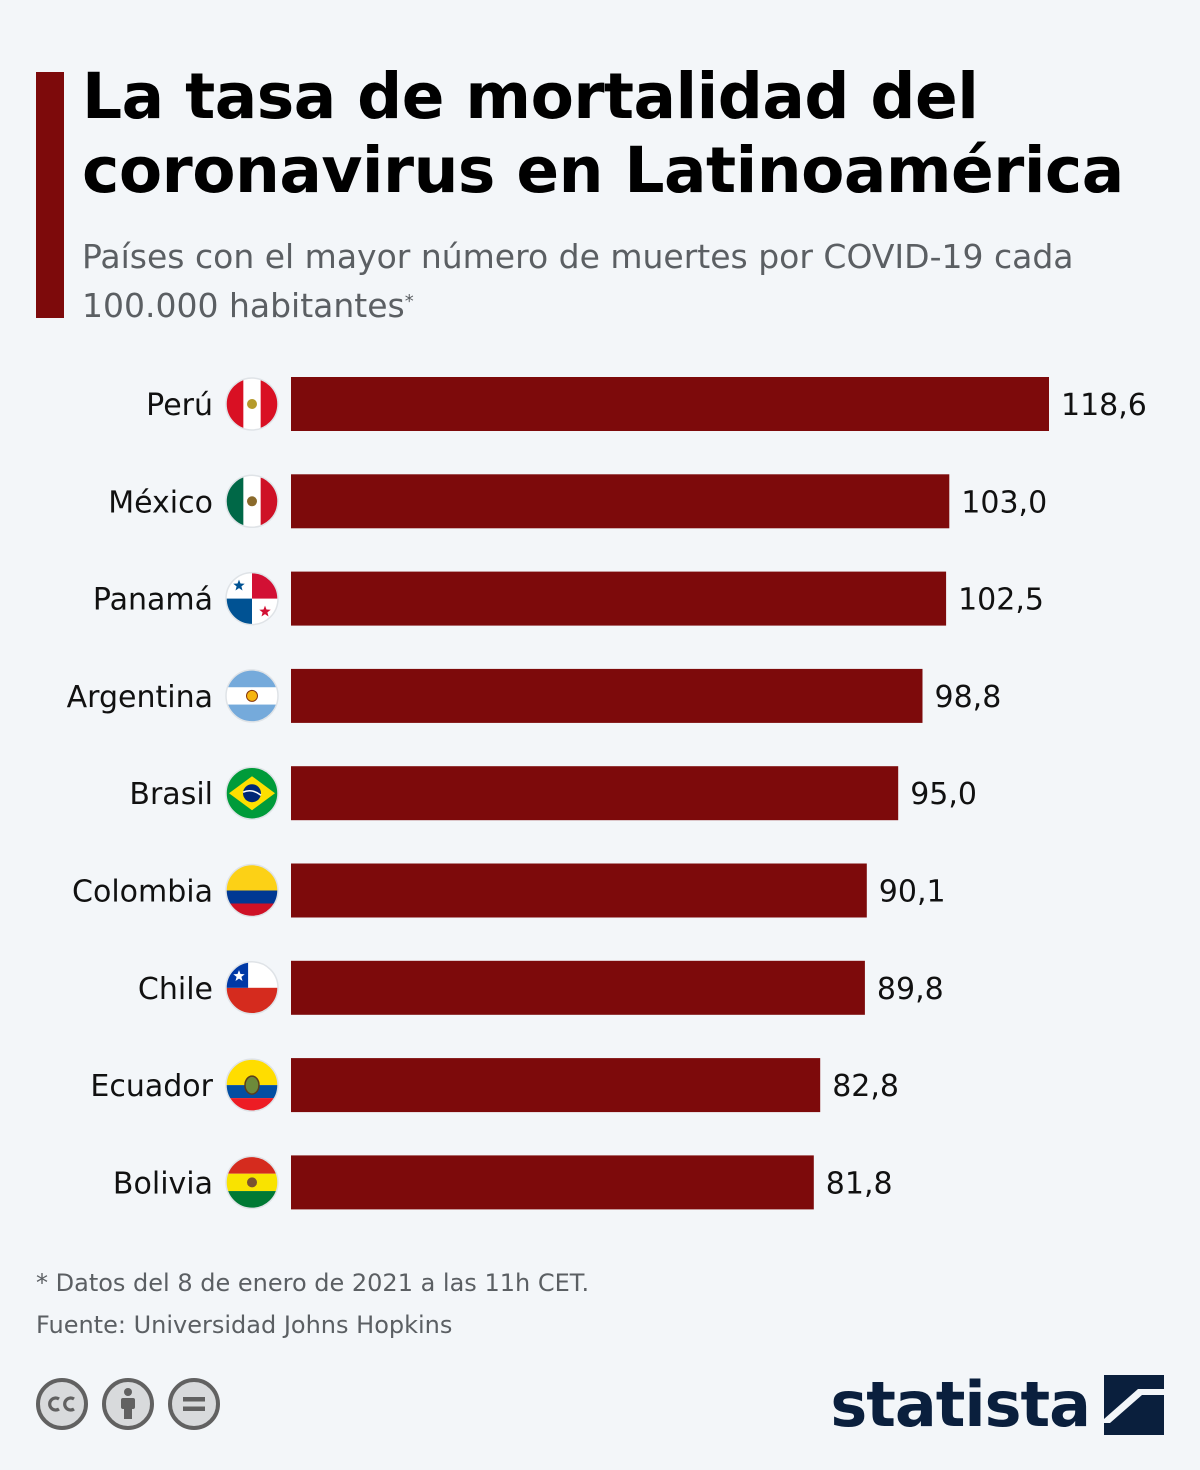 This screenshot has width=1200, height=1470. I want to click on attribution-icon, so click(128, 1404).